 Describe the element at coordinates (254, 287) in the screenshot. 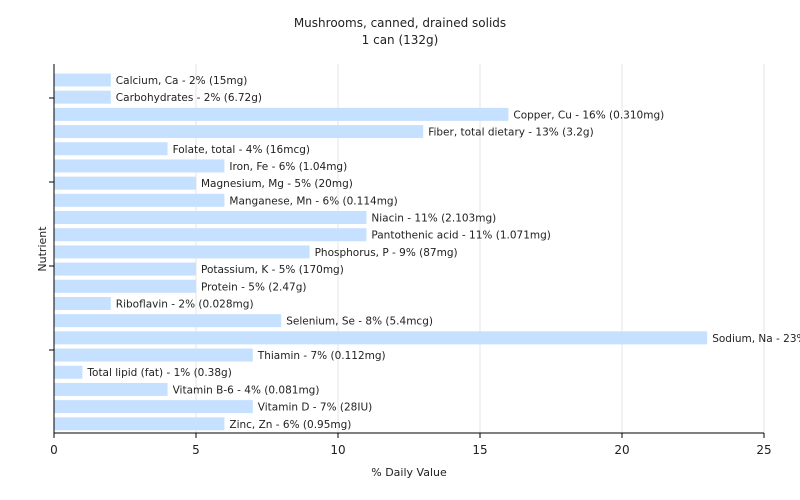

I see `bar-label: Protein - 5% (2.47g)` at that location.